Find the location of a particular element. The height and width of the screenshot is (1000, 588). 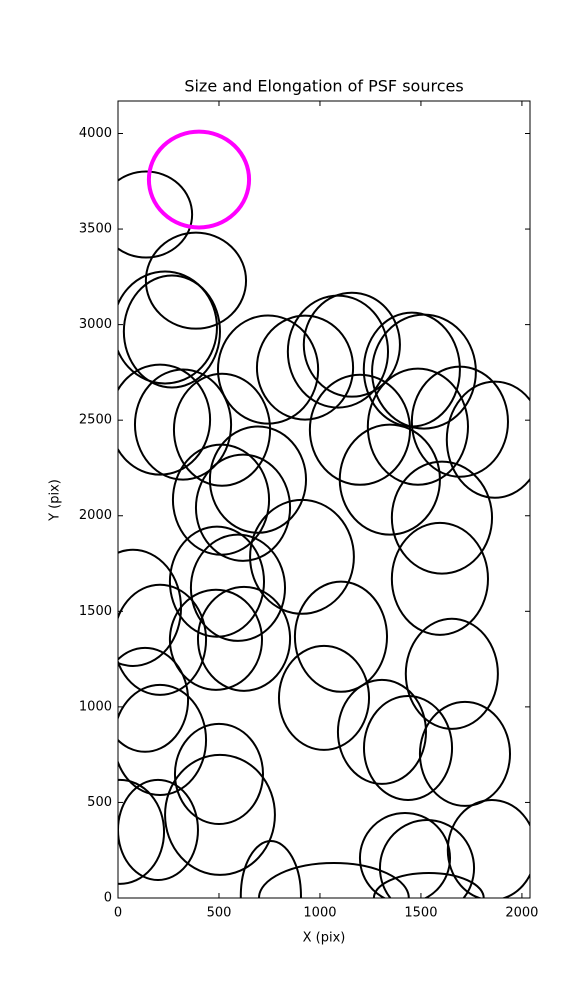

x-axis-label: X (pix) is located at coordinates (324, 938).